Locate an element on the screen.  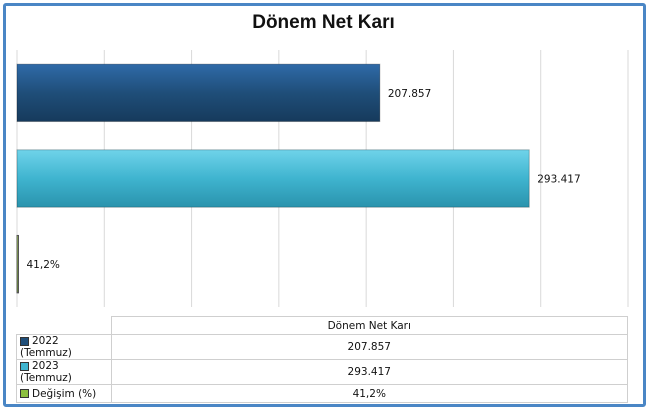
table-row-label: 2022 (Temmuz) is located at coordinates (64, 347).